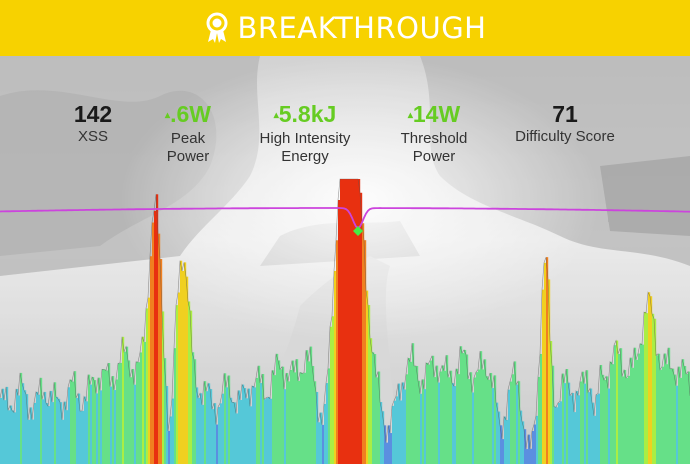 This screenshot has height=464, width=690. I want to click on breakthrough-banner: BREAKTHROUGH, so click(345, 28).